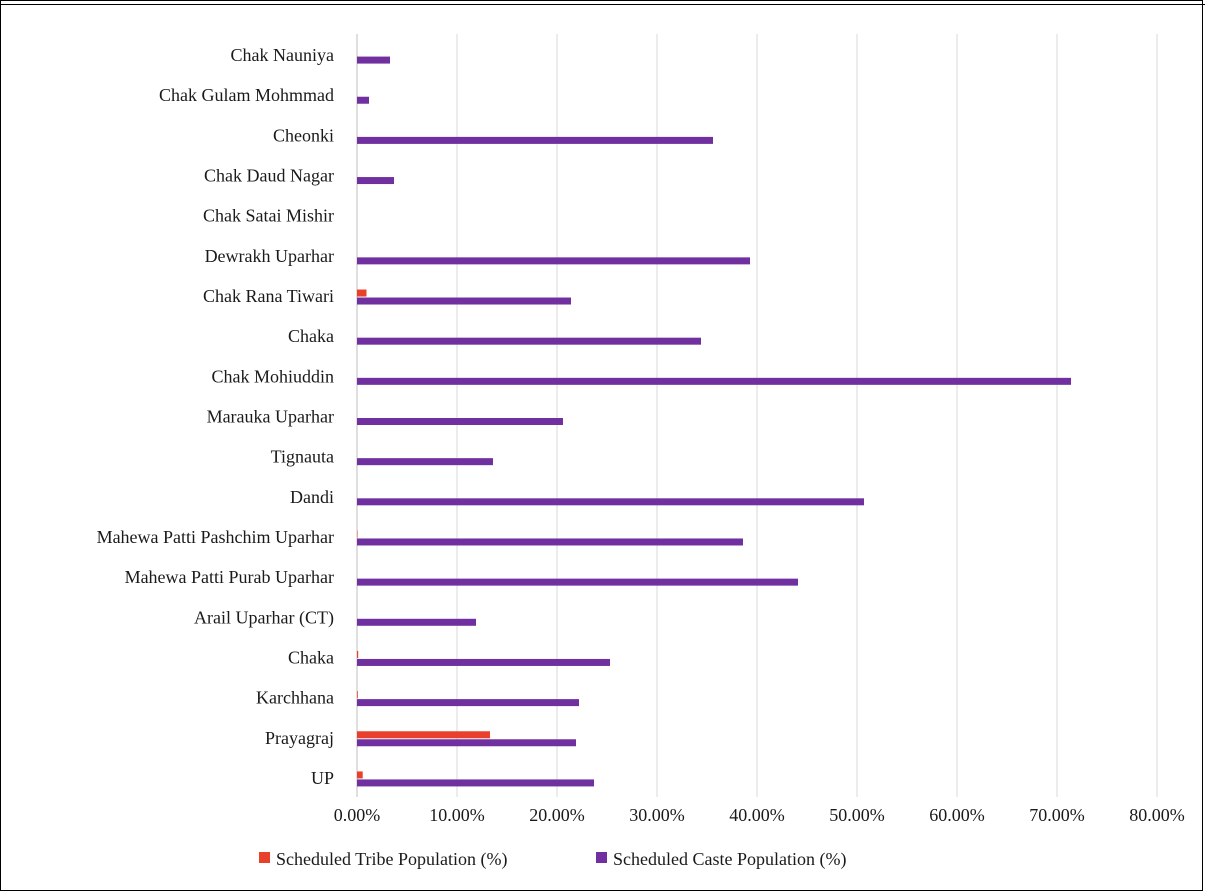 The height and width of the screenshot is (893, 1205). I want to click on y-category-label: Marauka Uparhar, so click(270, 417).